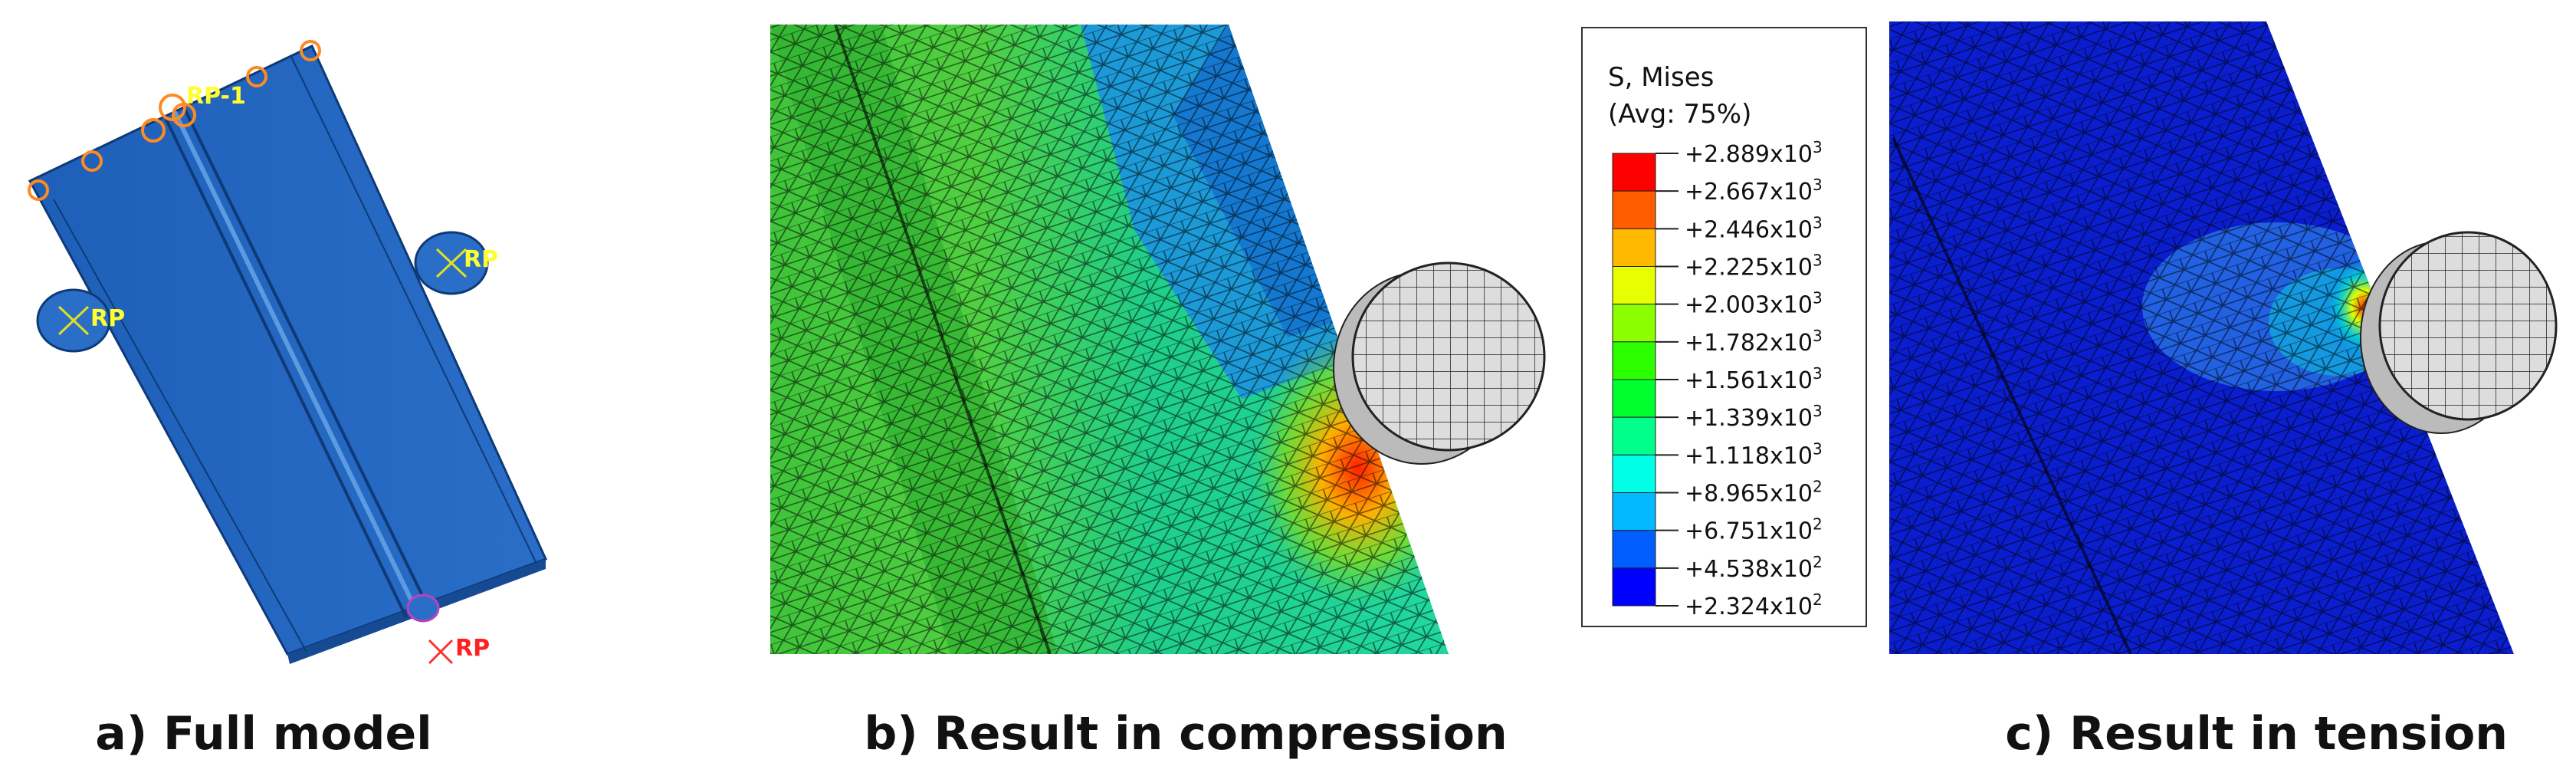  I want to click on legend-level-label: +1.782x103, so click(1754, 342).